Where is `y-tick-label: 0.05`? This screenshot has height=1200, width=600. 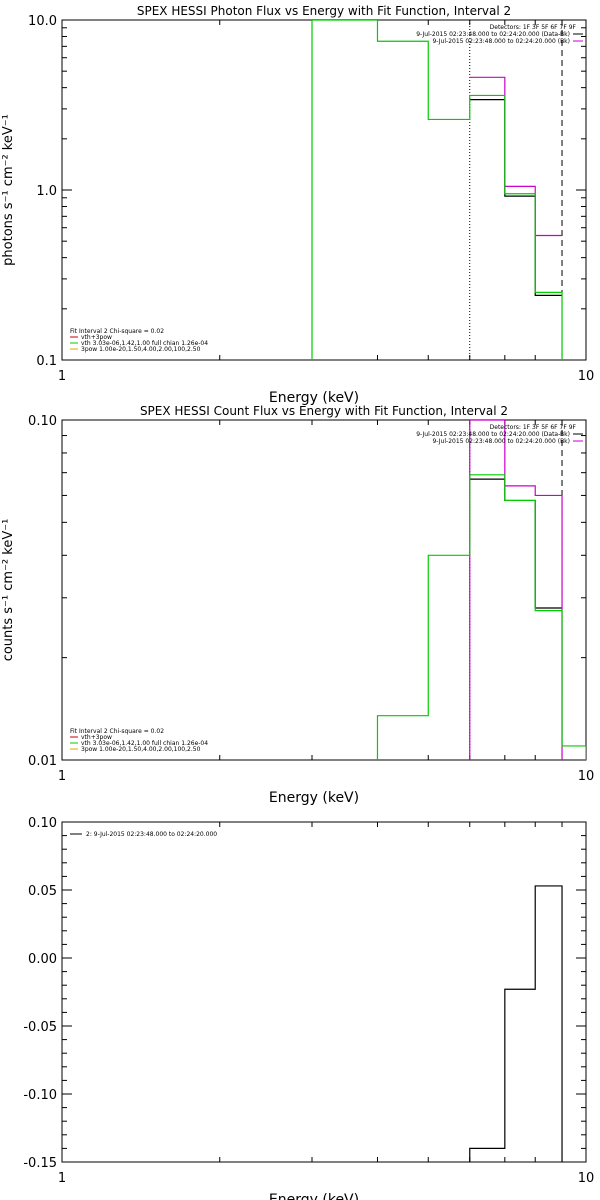
y-tick-label: 0.05 is located at coordinates (42, 891).